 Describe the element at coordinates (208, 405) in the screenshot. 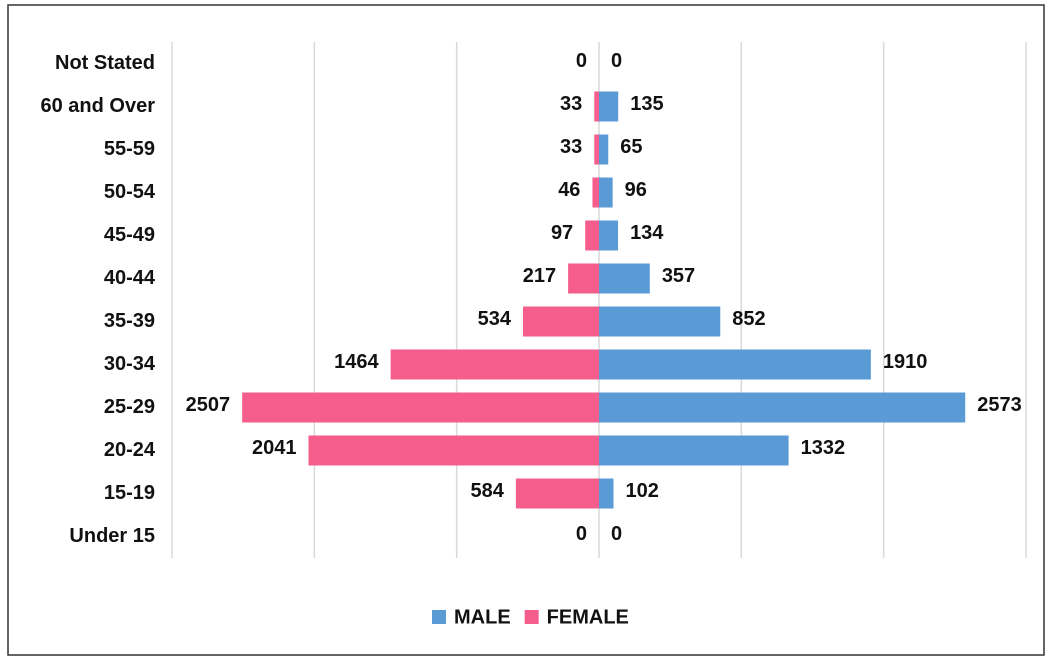

I see `data-label: 2507` at that location.